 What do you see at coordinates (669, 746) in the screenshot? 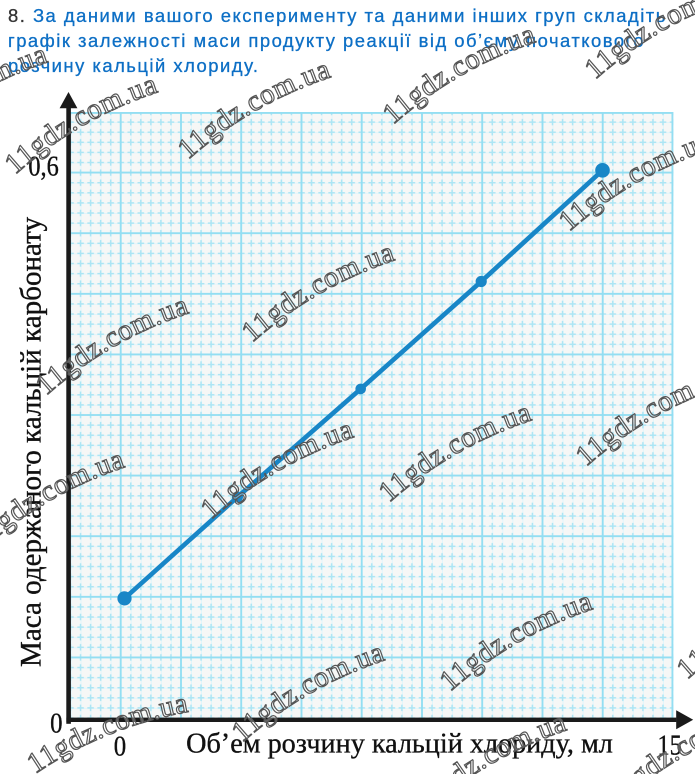
I see `svg-text: 15` at bounding box center [669, 746].